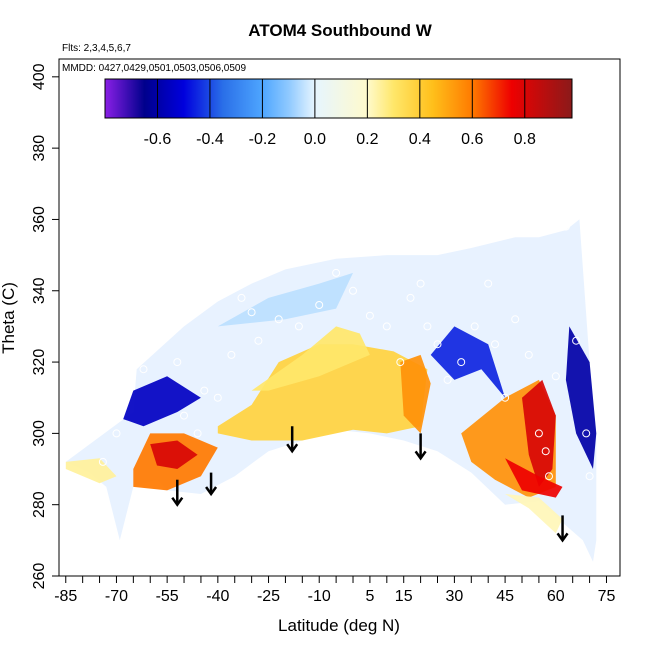  What do you see at coordinates (65, 596) in the screenshot?
I see `x-tick-label: -85` at bounding box center [65, 596].